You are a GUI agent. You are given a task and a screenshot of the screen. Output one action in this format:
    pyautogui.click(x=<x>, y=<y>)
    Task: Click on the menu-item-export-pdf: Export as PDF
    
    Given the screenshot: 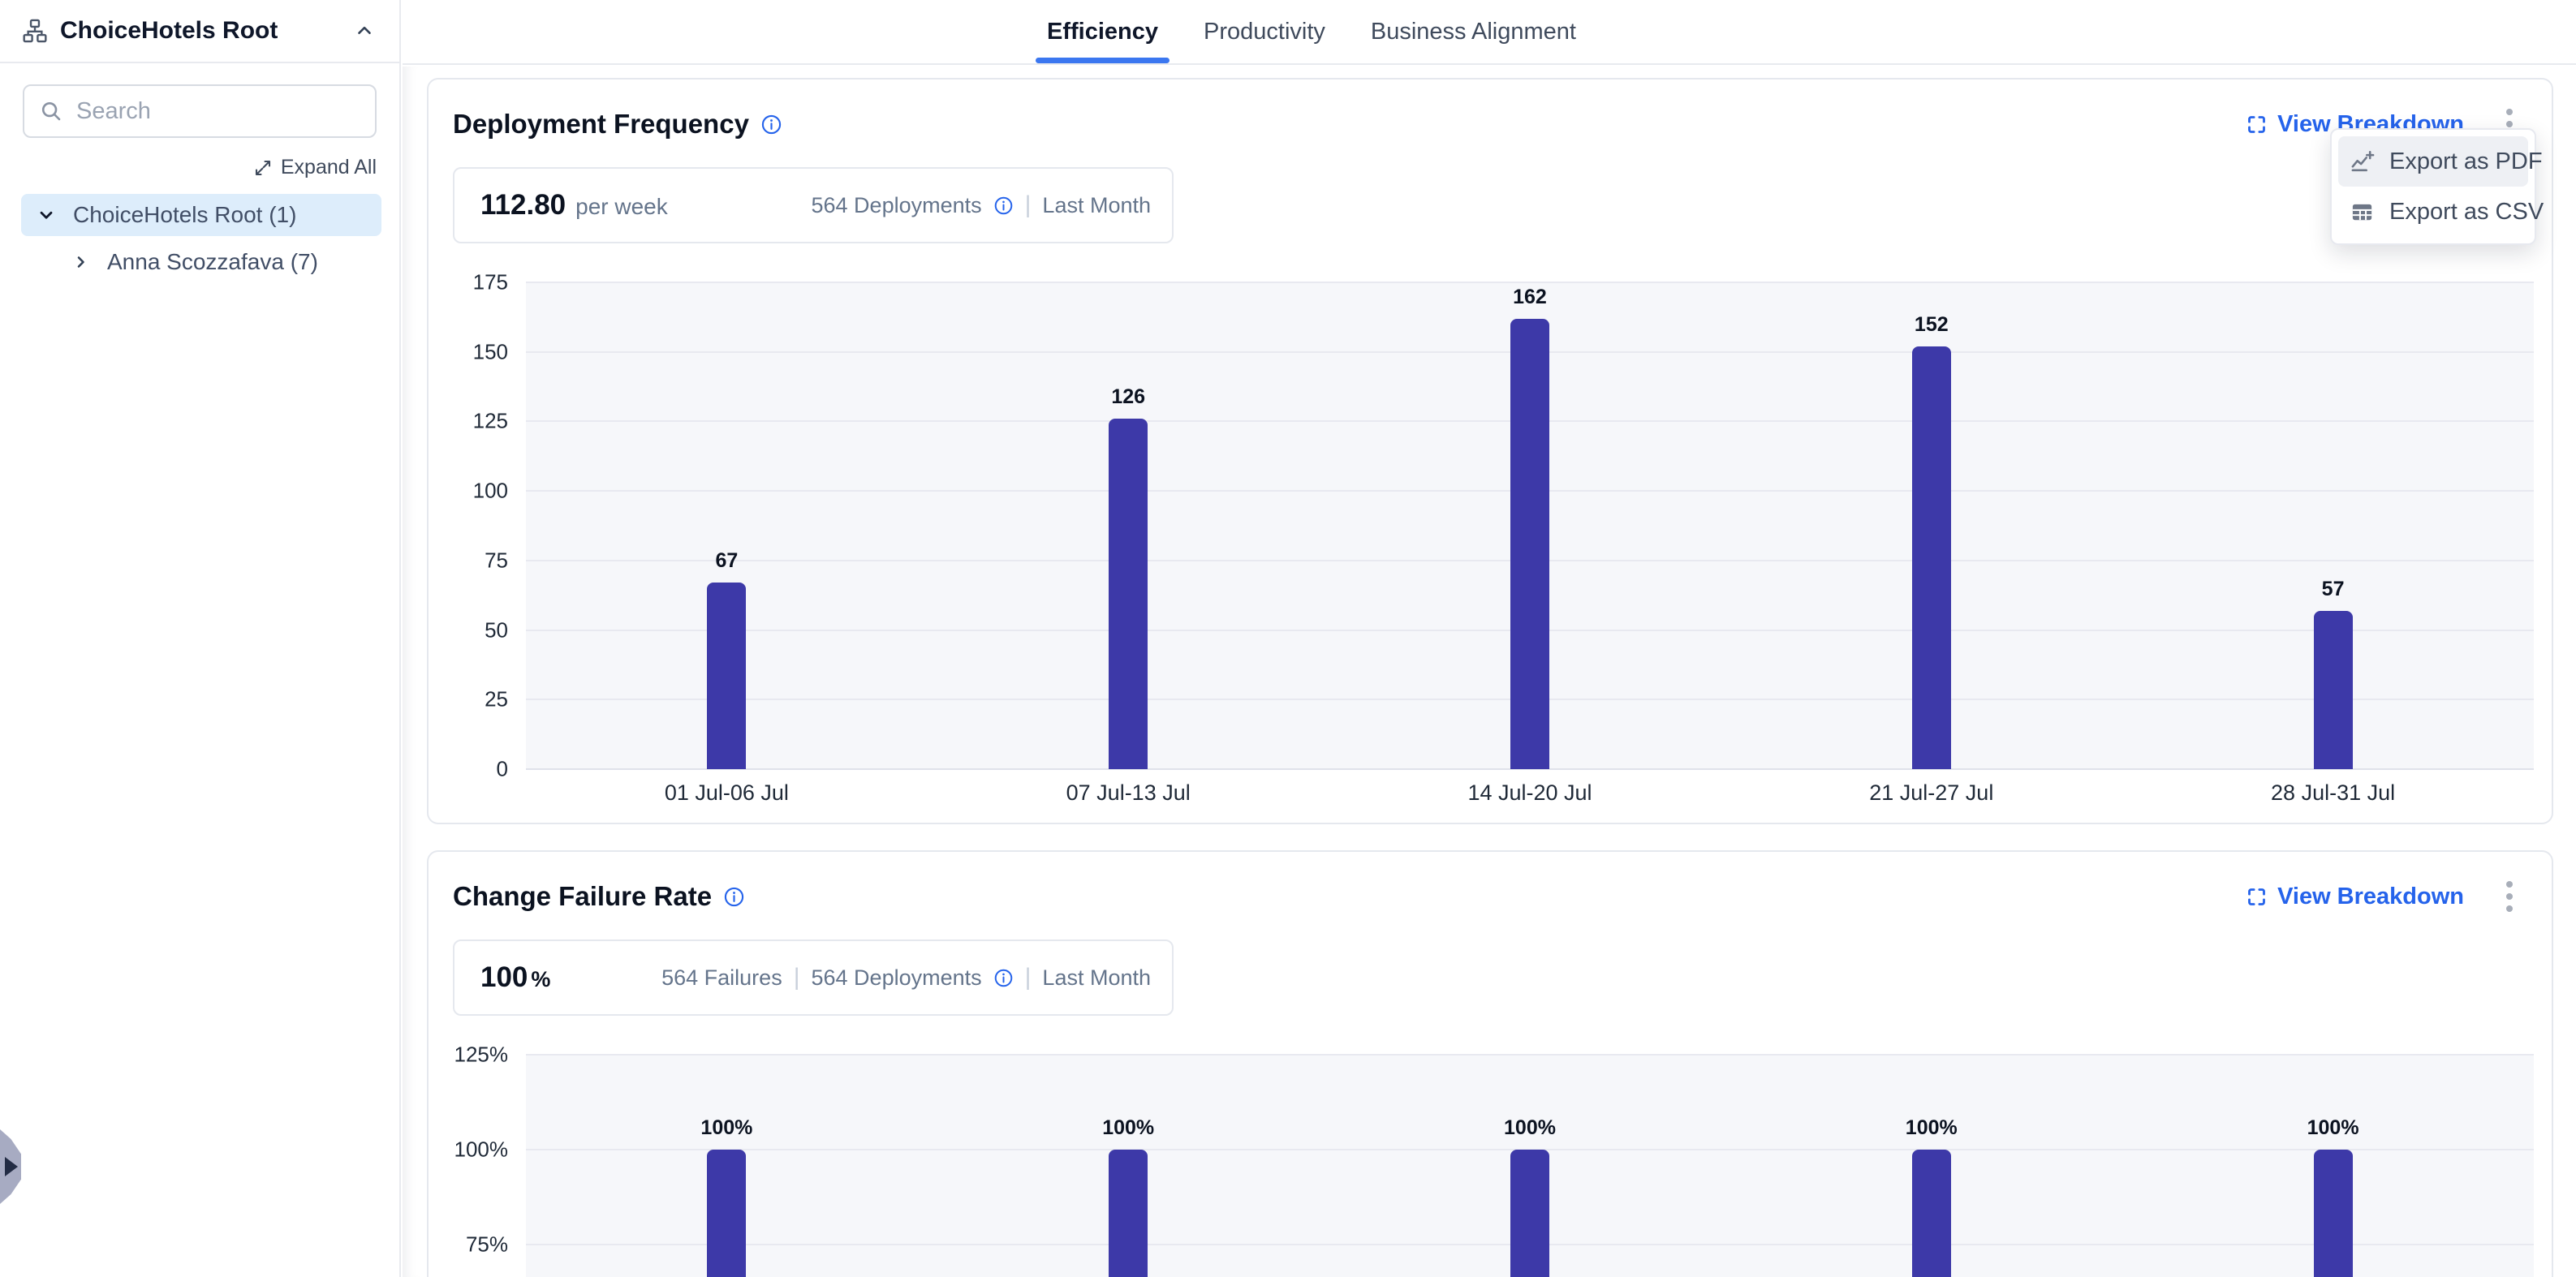 What is the action you would take?
    pyautogui.click(x=2441, y=161)
    